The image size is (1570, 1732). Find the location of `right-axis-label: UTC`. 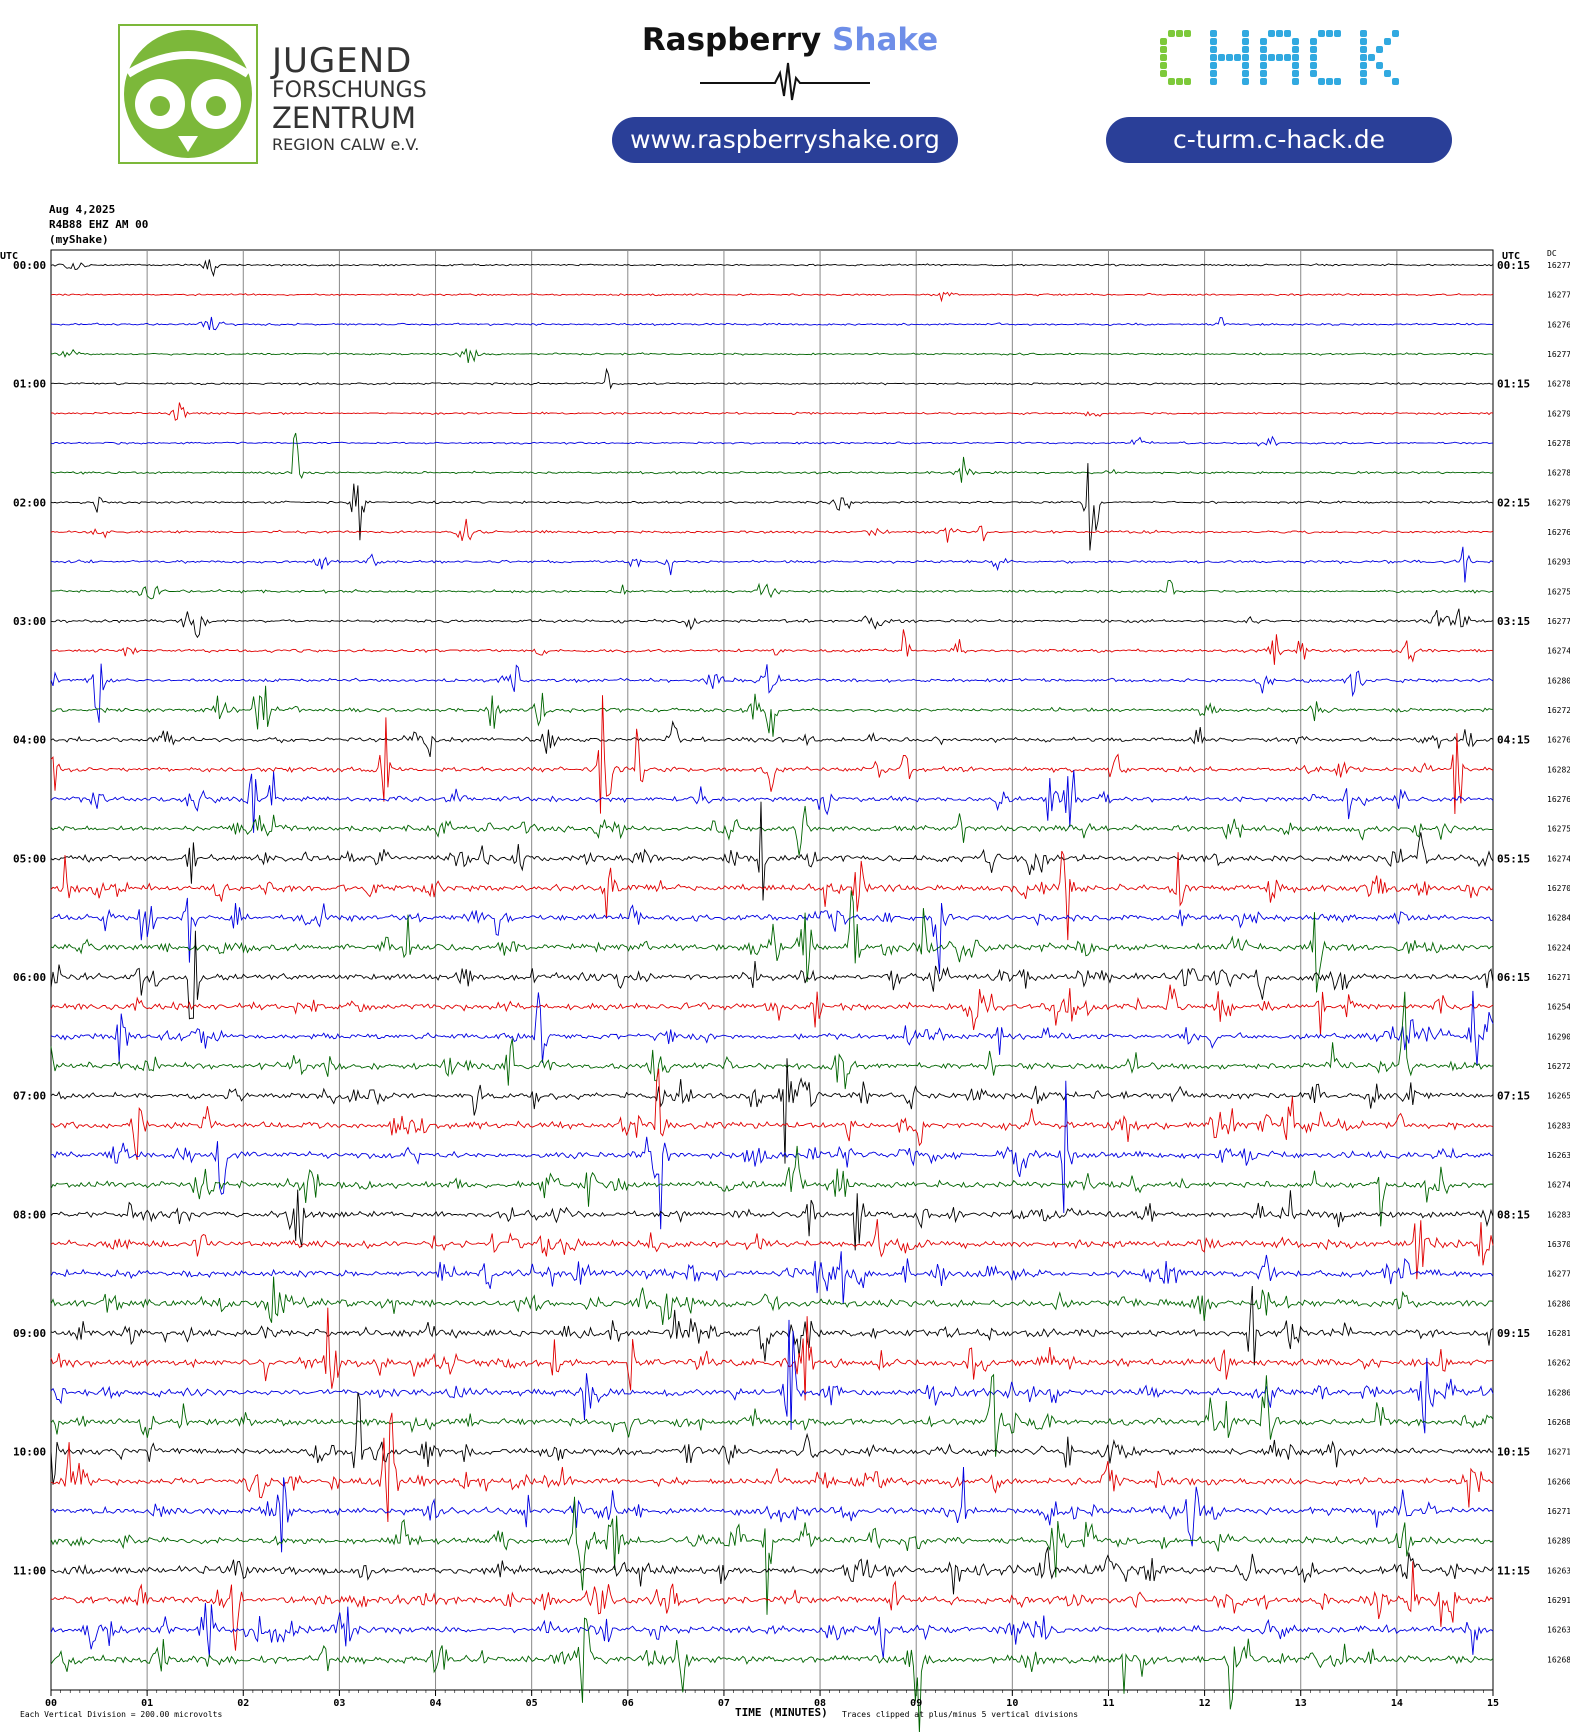

right-axis-label: UTC is located at coordinates (1511, 256).